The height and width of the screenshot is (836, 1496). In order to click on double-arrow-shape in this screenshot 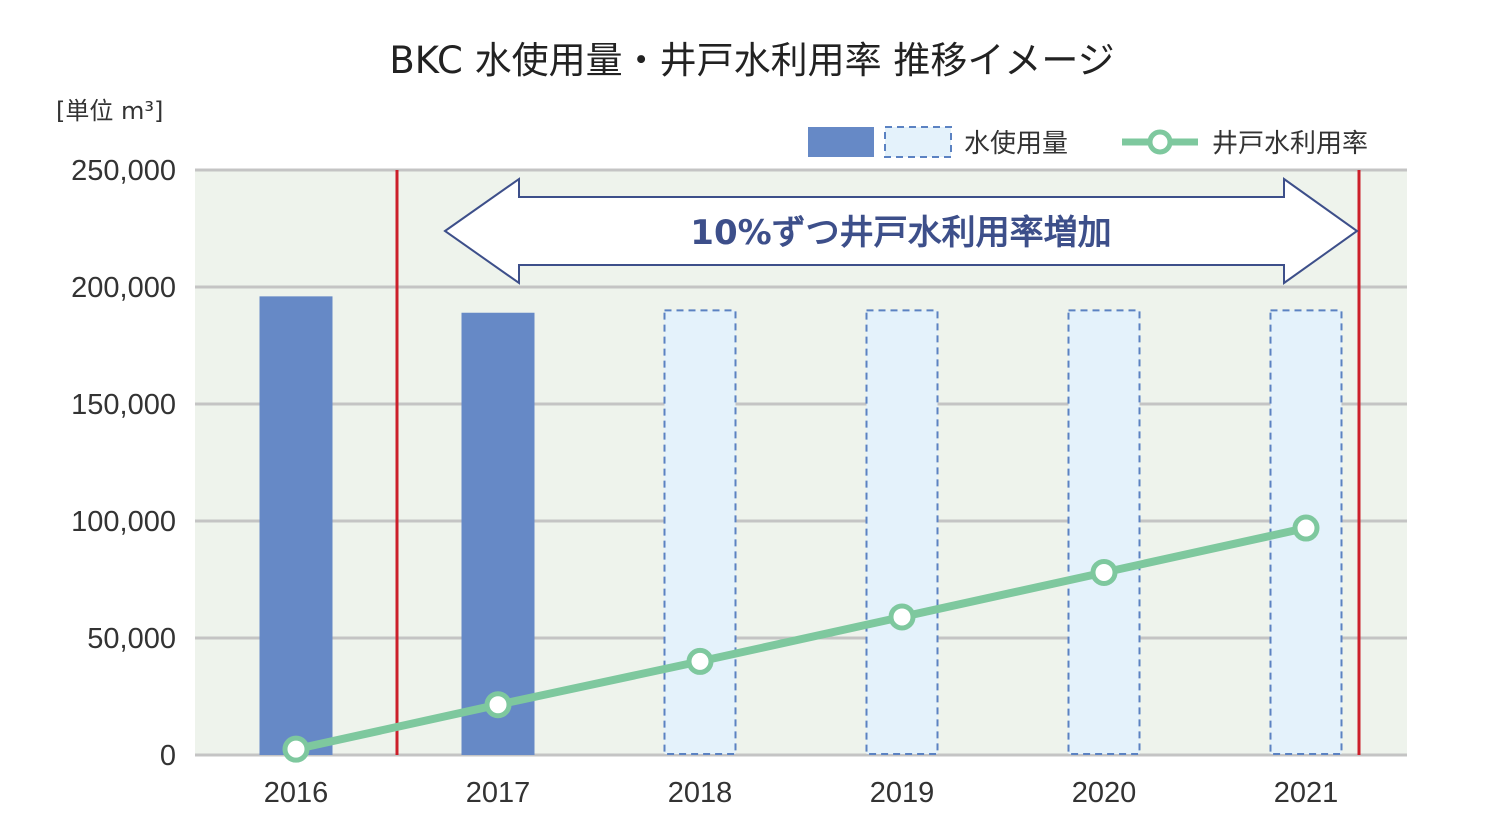, I will do `click(901, 231)`.